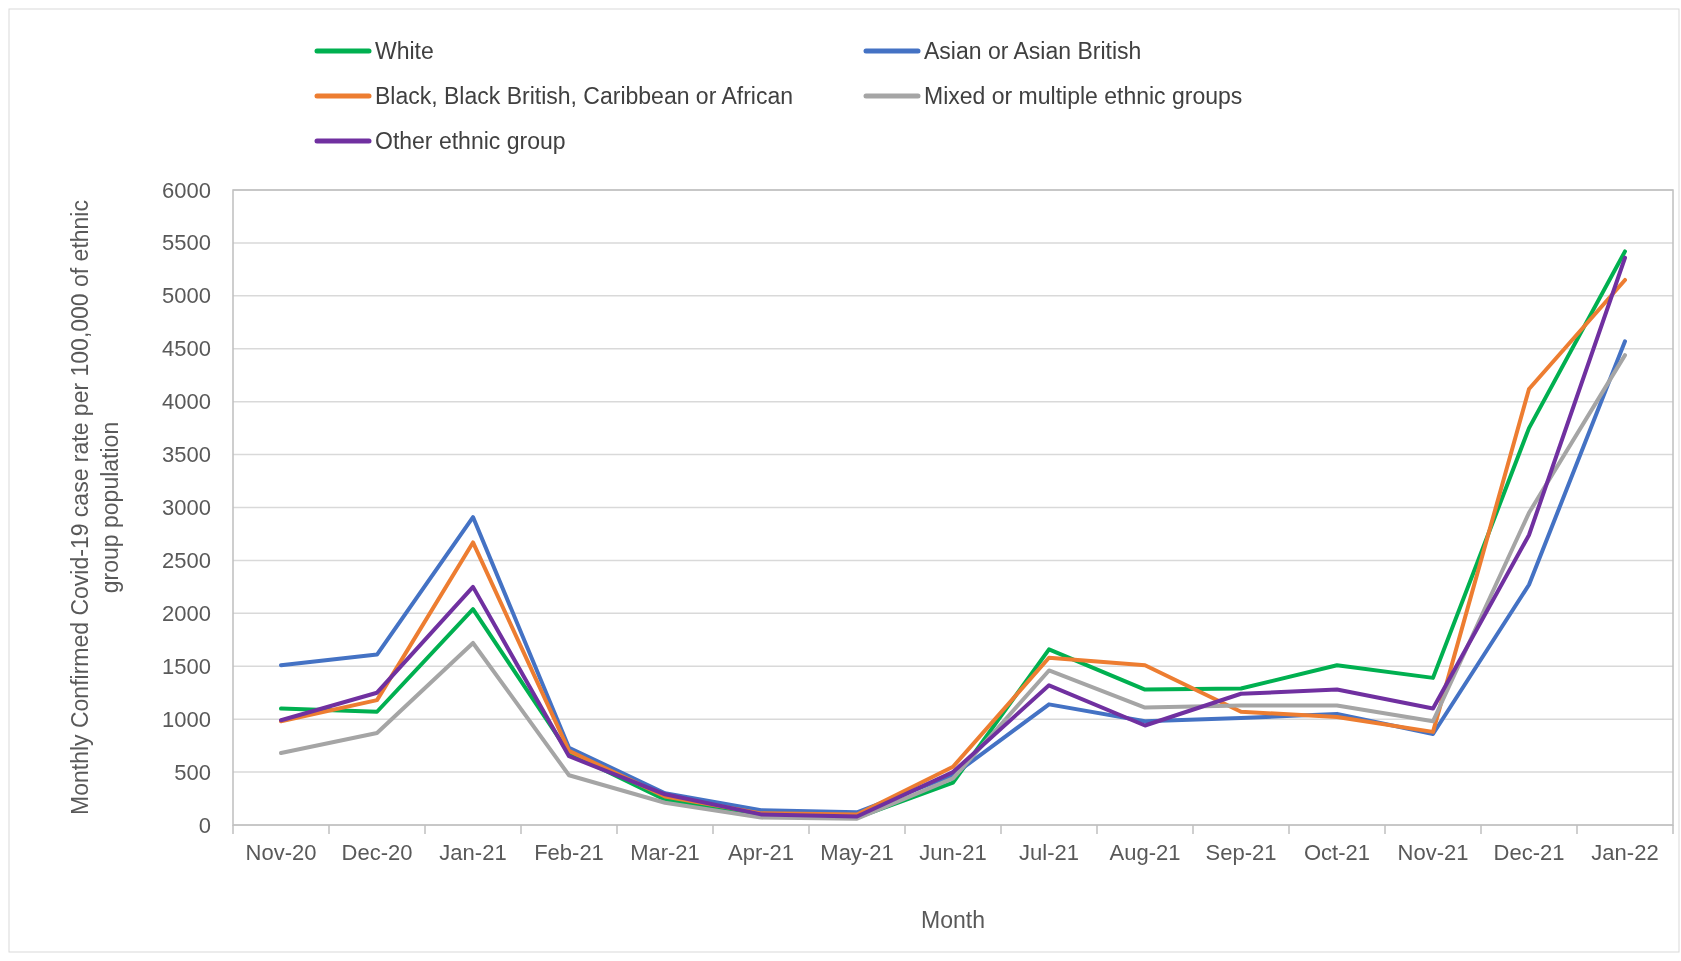 The width and height of the screenshot is (1681, 961). I want to click on x-tick-label: Jan-21, so click(473, 852).